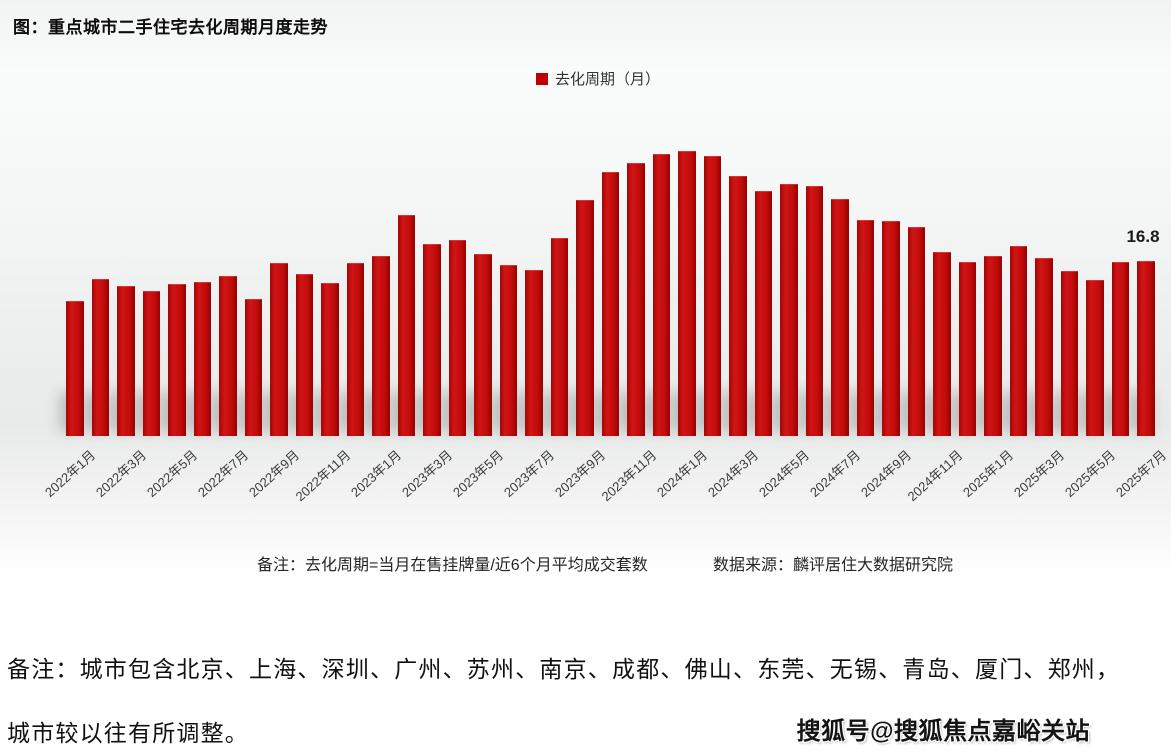 The width and height of the screenshot is (1171, 753). Describe the element at coordinates (1039, 473) in the screenshot. I see `x-axis-label: 2025年3月` at that location.